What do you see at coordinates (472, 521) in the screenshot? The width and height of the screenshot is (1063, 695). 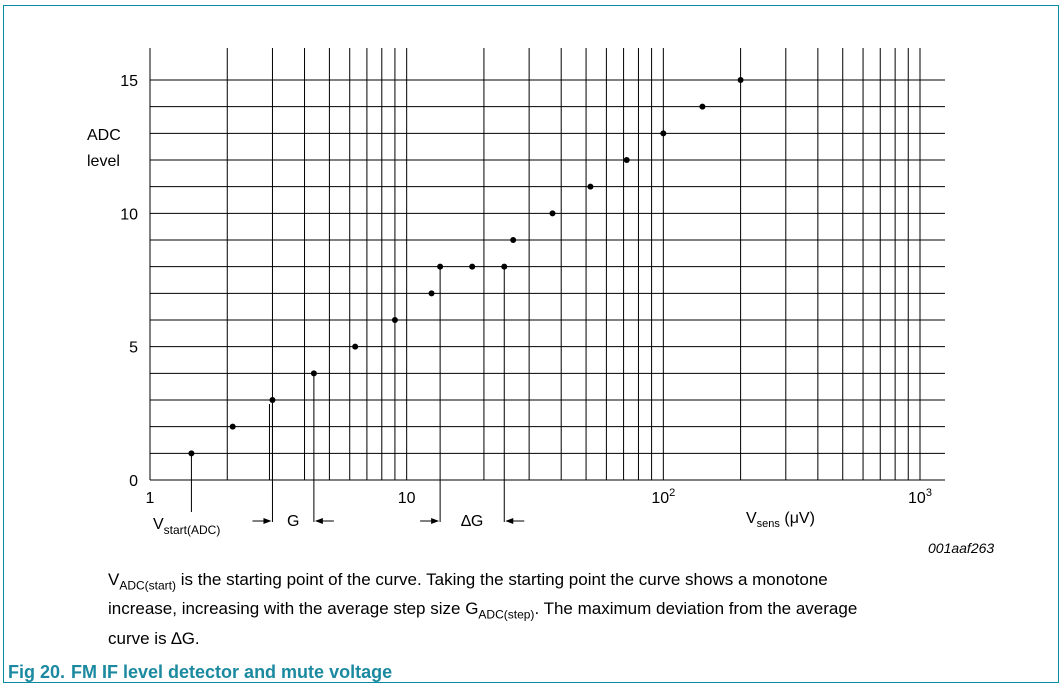 I see `delta-g-label: ∆G` at bounding box center [472, 521].